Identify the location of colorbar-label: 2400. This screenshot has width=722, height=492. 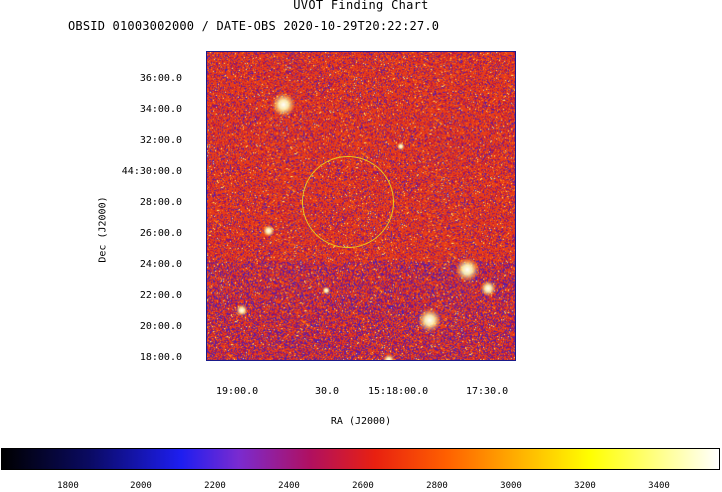
(289, 486).